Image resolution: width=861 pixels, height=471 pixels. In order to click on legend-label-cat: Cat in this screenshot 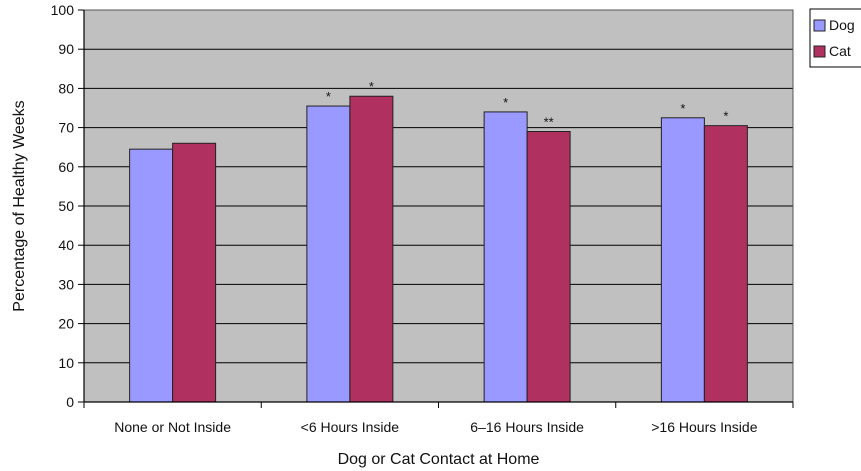, I will do `click(840, 51)`.